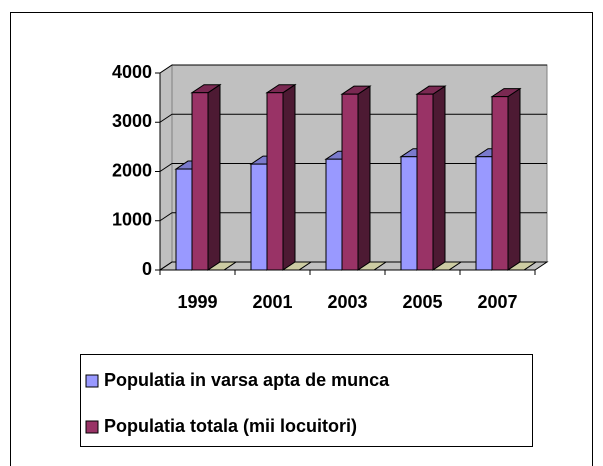  I want to click on x-tick-label: 2003, so click(347, 302).